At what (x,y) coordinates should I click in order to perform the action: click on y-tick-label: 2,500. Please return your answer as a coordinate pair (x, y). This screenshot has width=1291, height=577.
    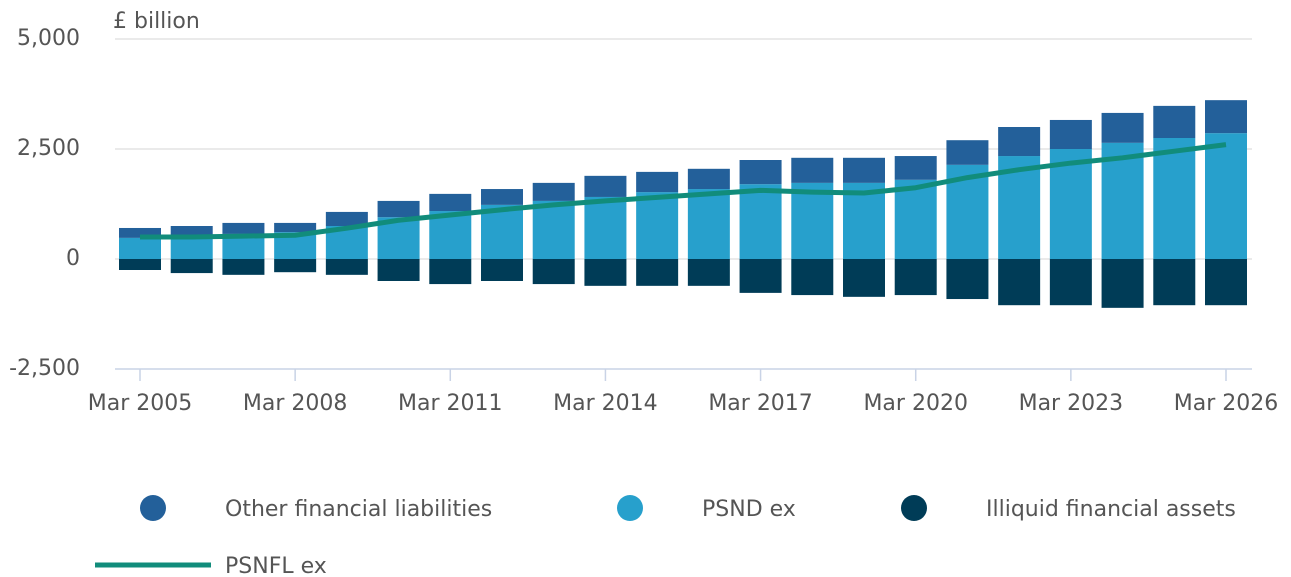
    Looking at the image, I should click on (48, 148).